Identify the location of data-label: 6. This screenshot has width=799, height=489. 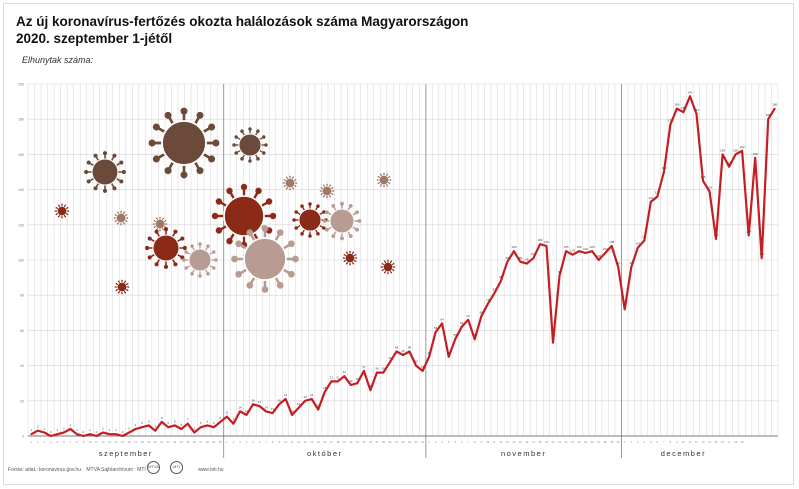
(208, 421).